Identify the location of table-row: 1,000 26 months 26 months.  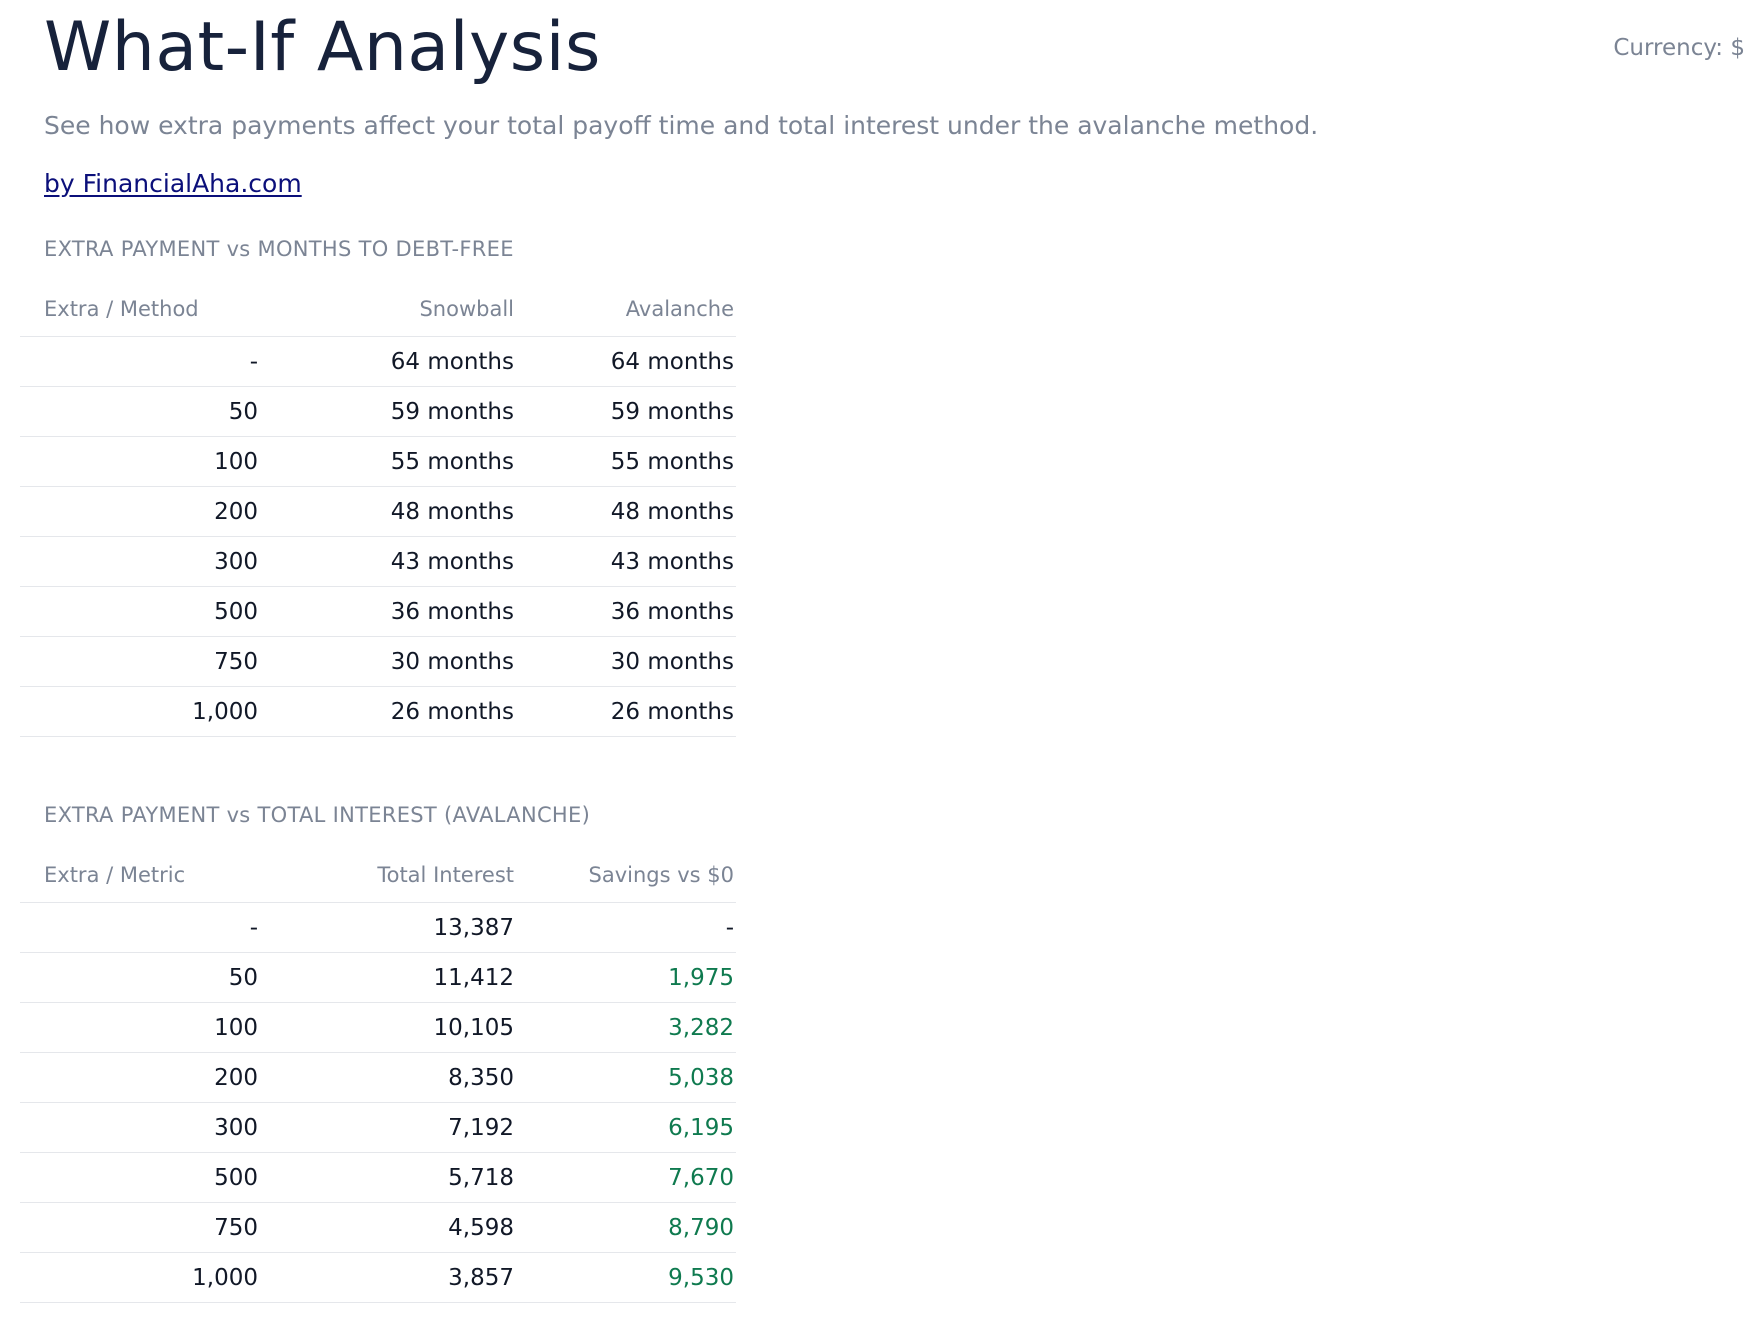
(378, 711).